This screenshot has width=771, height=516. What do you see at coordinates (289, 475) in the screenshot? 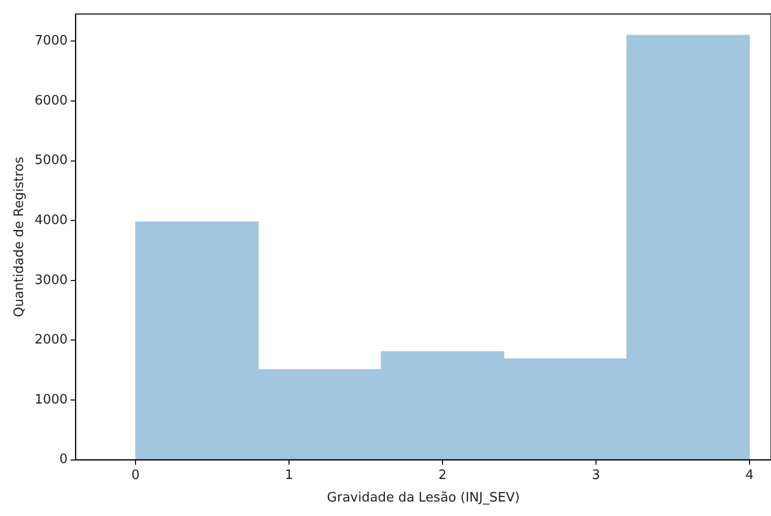
I see `x-tick-label: 1` at bounding box center [289, 475].